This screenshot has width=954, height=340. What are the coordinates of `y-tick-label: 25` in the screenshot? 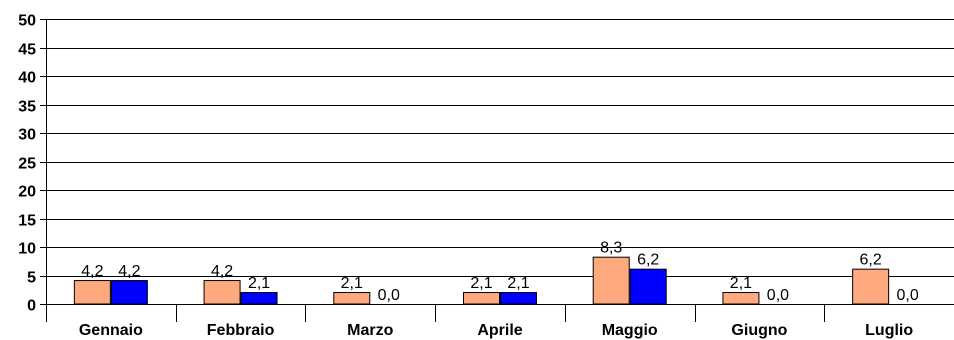 It's located at (27, 164).